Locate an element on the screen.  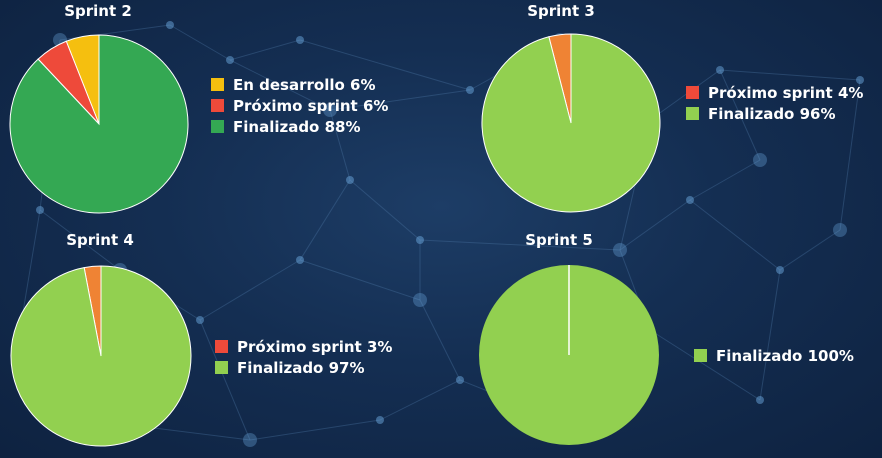
legend-item: Próximo sprint 4% is located at coordinates (774, 92).